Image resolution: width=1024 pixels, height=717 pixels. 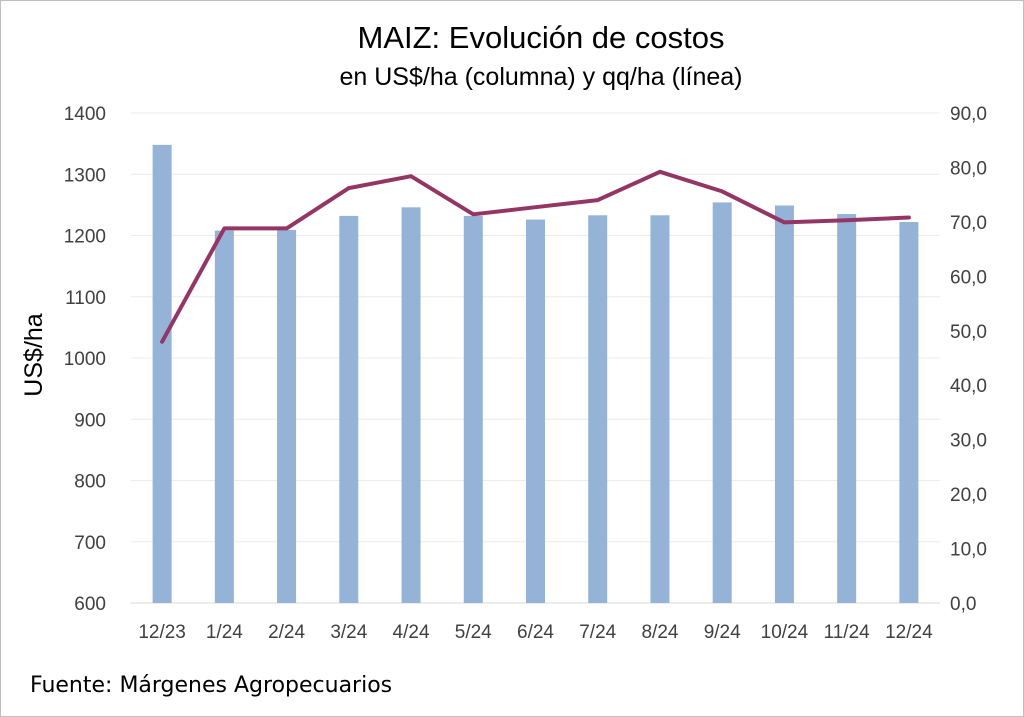 I want to click on right-axis-ticks: 0,0 10,0 20,0 30,0 40,0 50,0 60,0 70,0 80,0 90,0, so click(x=968, y=359).